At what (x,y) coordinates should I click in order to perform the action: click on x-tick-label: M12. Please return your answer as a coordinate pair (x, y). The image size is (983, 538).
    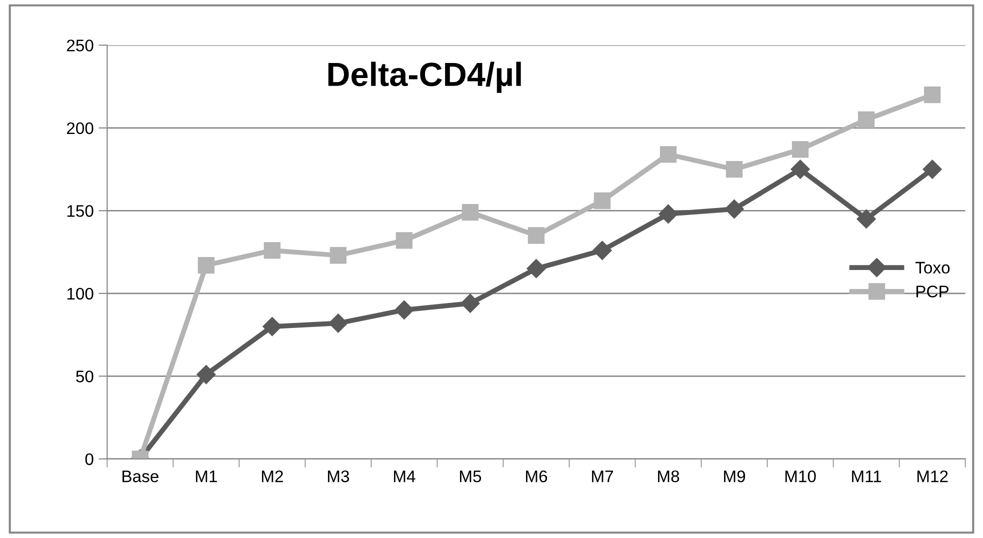
    Looking at the image, I should click on (932, 476).